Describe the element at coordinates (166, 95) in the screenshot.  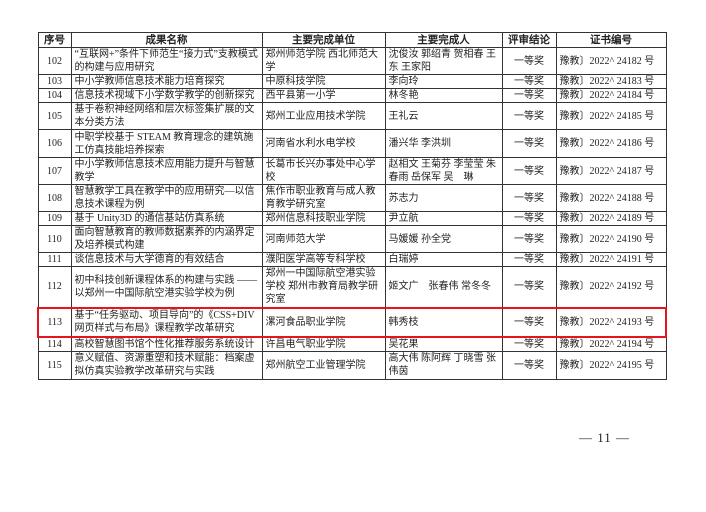
I see `cell-title: 信息技术视域下小学数学教学的创新探究` at that location.